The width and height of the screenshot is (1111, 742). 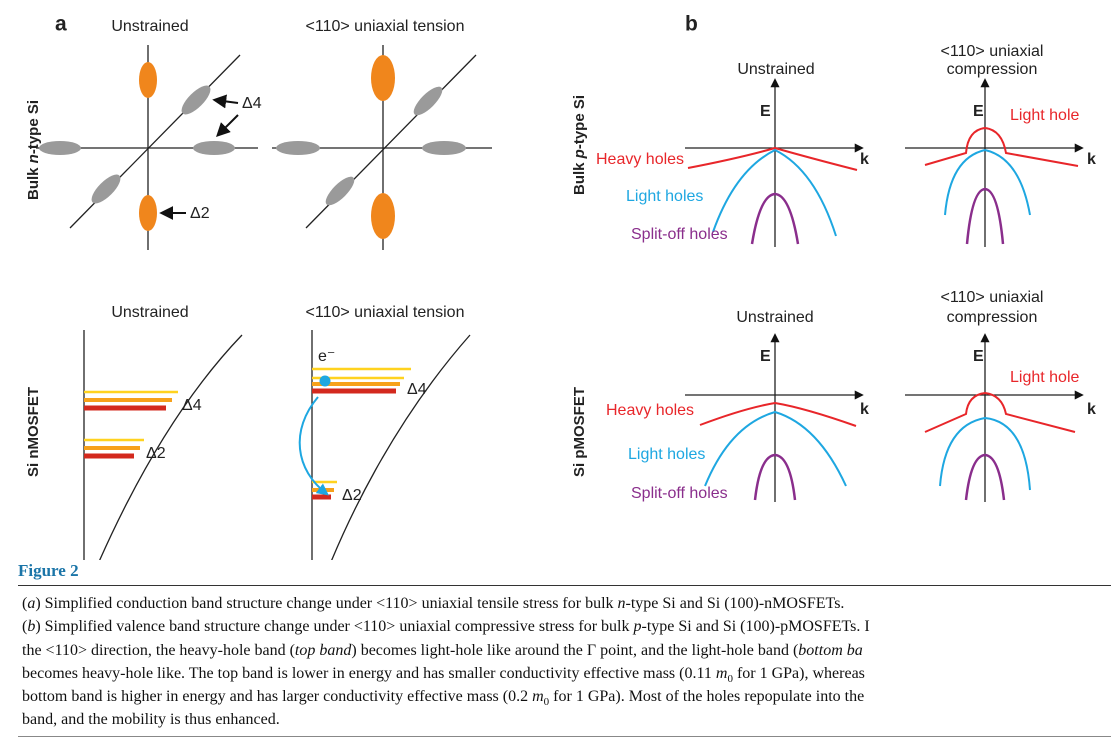 What do you see at coordinates (323, 650) in the screenshot?
I see `text-segment: top band` at bounding box center [323, 650].